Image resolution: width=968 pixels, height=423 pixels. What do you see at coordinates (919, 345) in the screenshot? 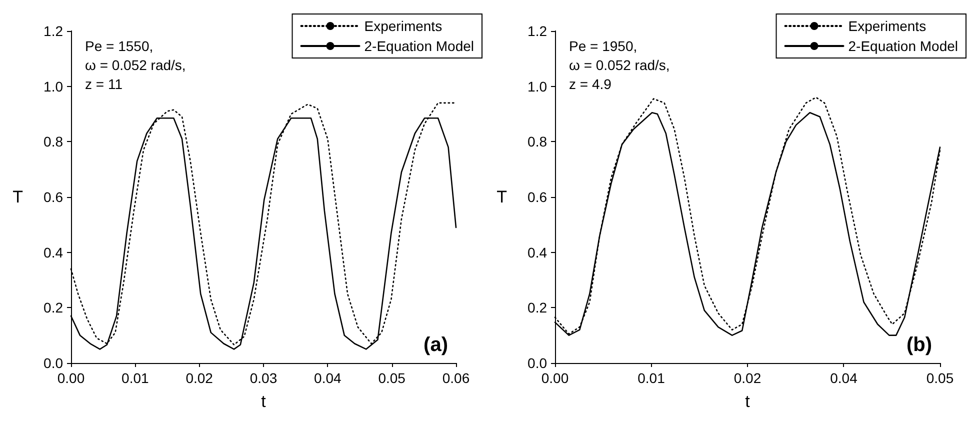
I see `annotation: (b)` at bounding box center [919, 345].